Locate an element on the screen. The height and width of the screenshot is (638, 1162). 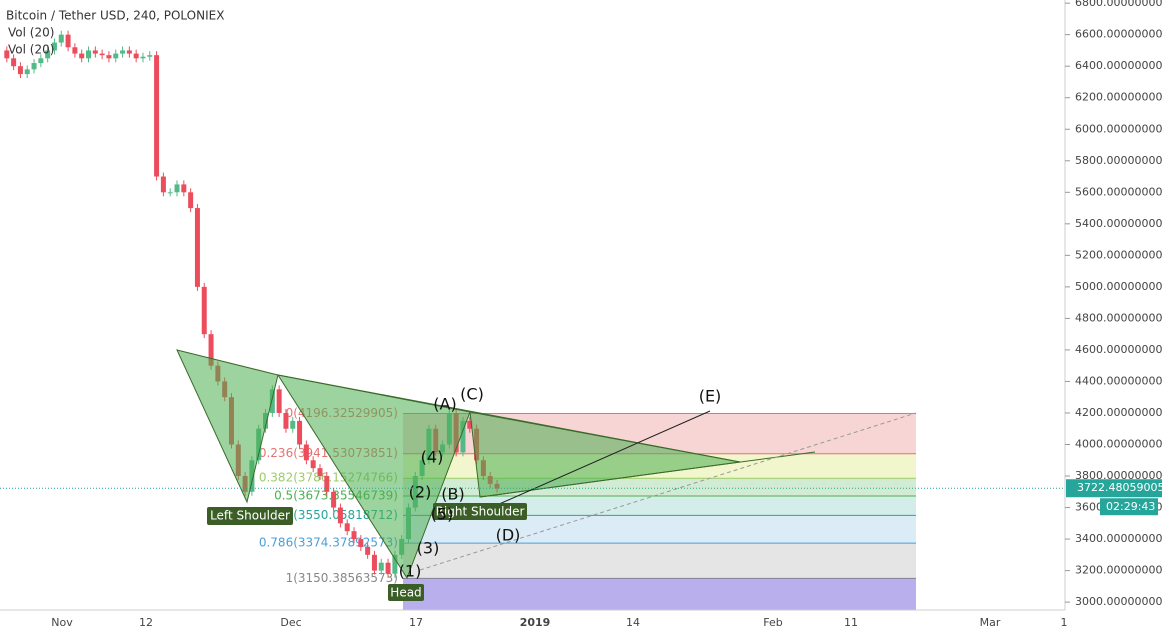
y-tick-label: 4600.00000000 is located at coordinates (1118, 349).